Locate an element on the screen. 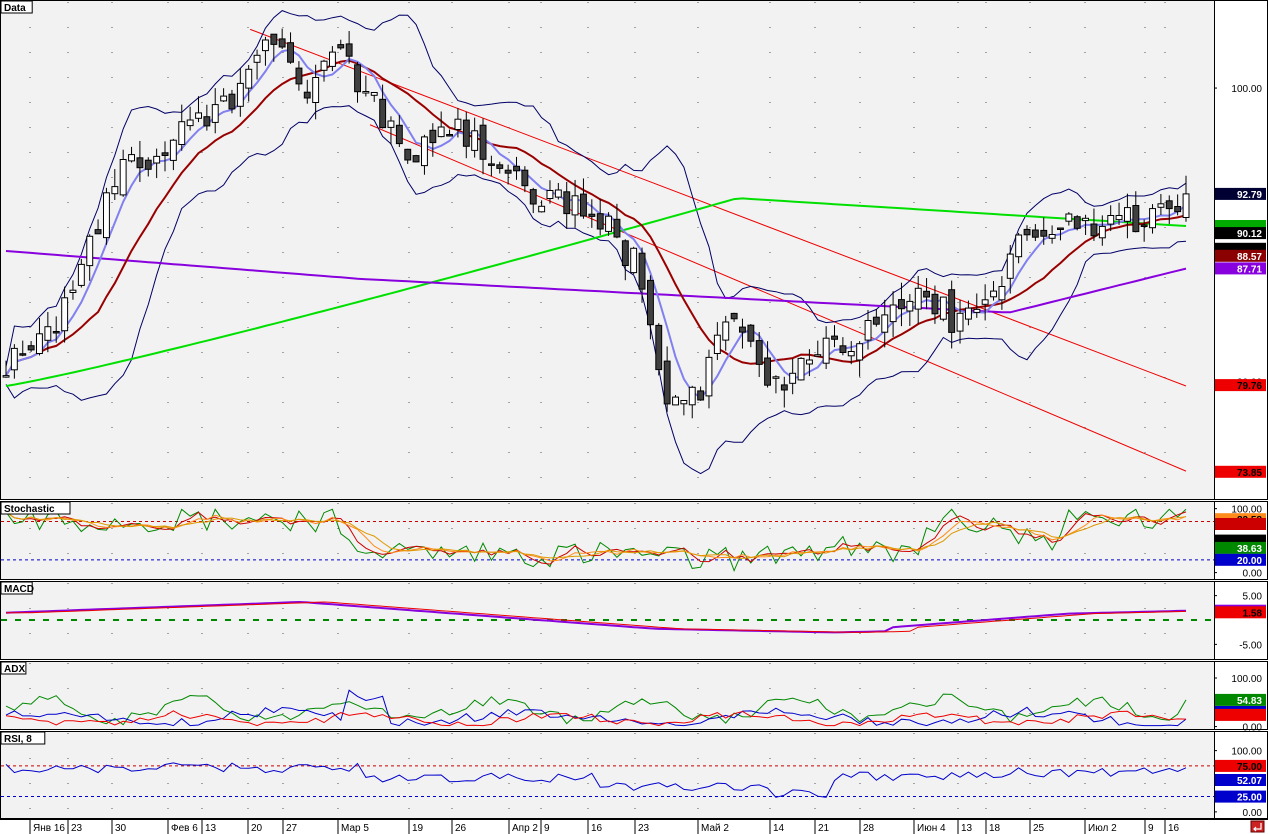  x-tick-label: 9 is located at coordinates (1151, 828).